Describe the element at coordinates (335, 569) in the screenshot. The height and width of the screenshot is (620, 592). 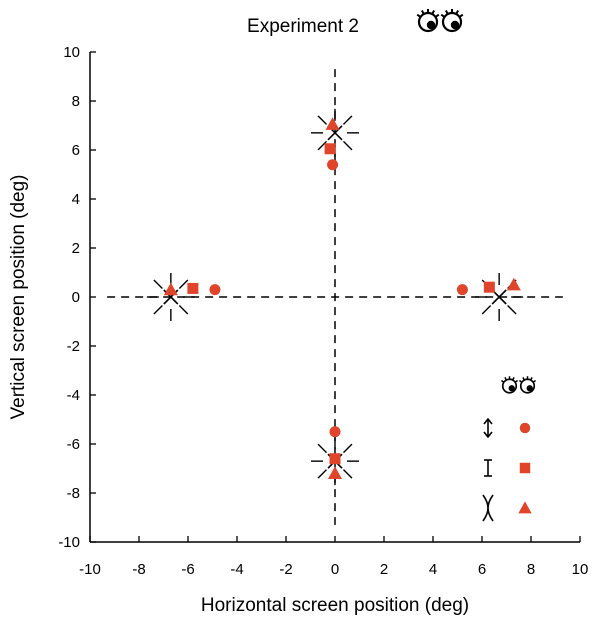
I see `x-tick-label: 0` at that location.